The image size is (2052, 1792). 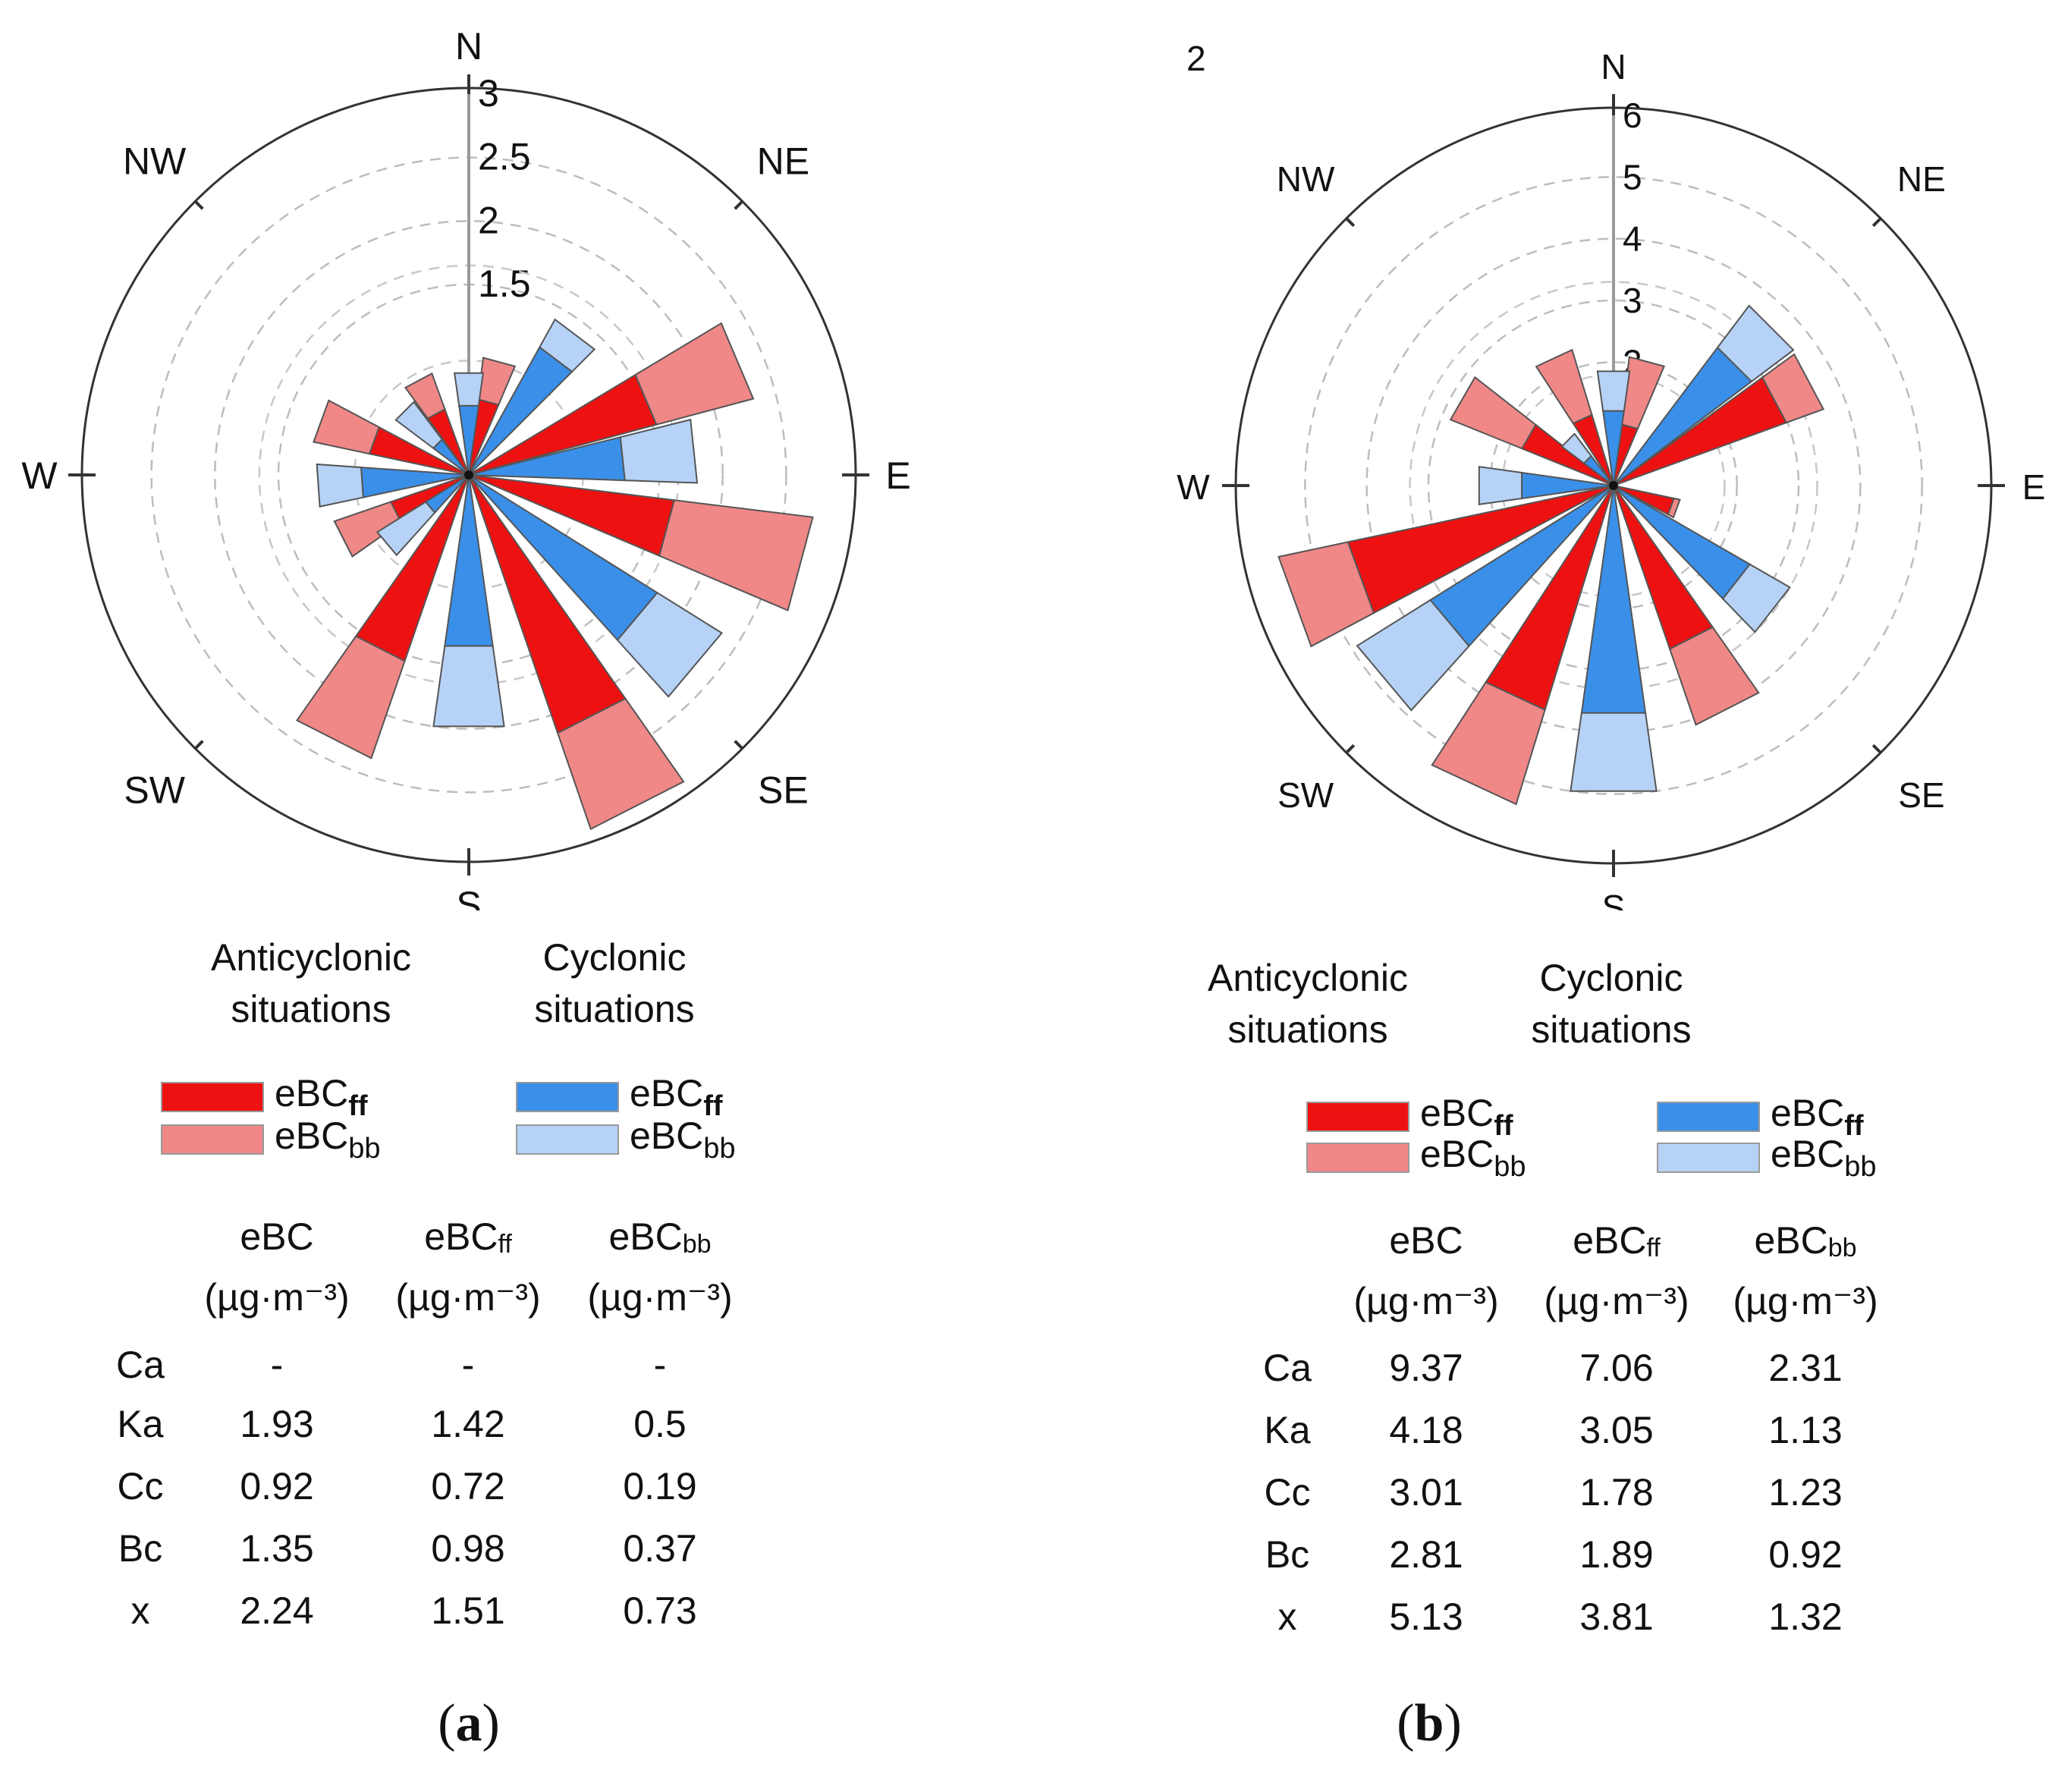 I want to click on radial-tick-label: 5, so click(x=1632, y=177).